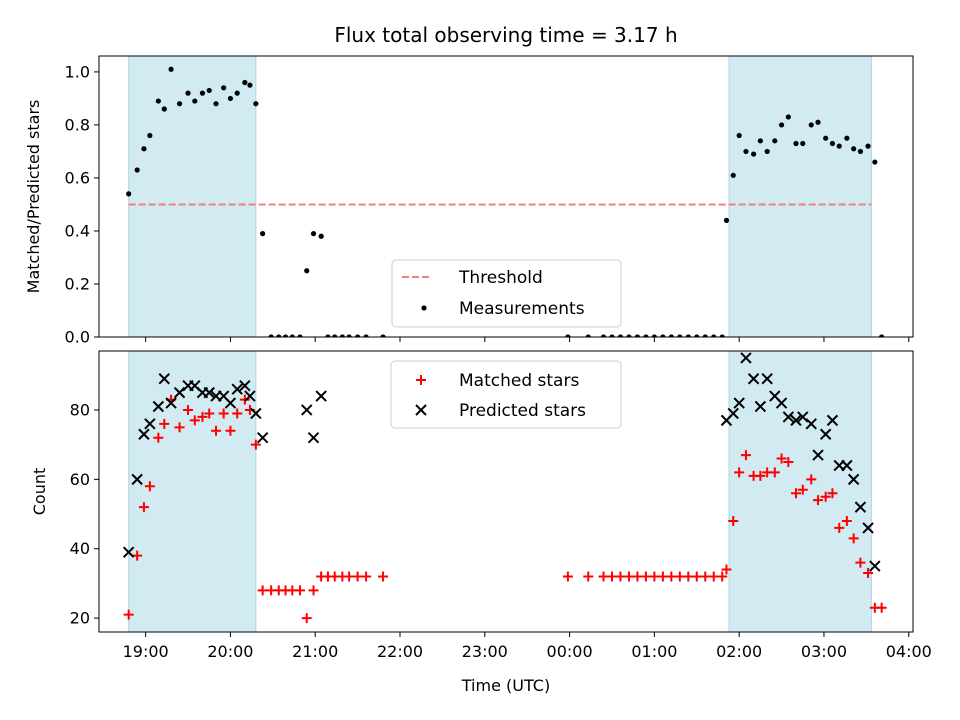  I want to click on y-tick-label: 0.2, so click(77, 283).